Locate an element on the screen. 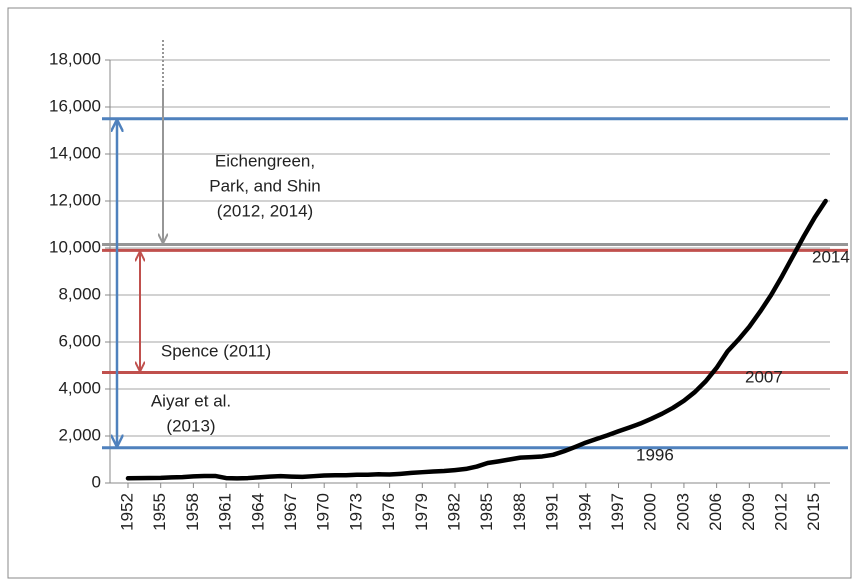 The width and height of the screenshot is (859, 582). x-tick-label: 1967 is located at coordinates (290, 512).